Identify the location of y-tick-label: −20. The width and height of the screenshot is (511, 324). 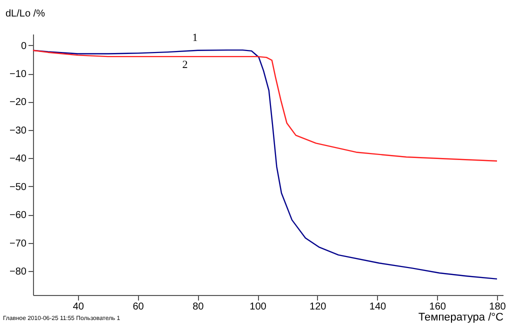
(18, 102).